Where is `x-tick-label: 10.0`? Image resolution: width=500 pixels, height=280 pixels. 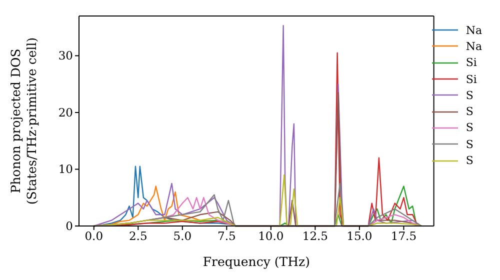
x-tick-label: 10.0 is located at coordinates (271, 236).